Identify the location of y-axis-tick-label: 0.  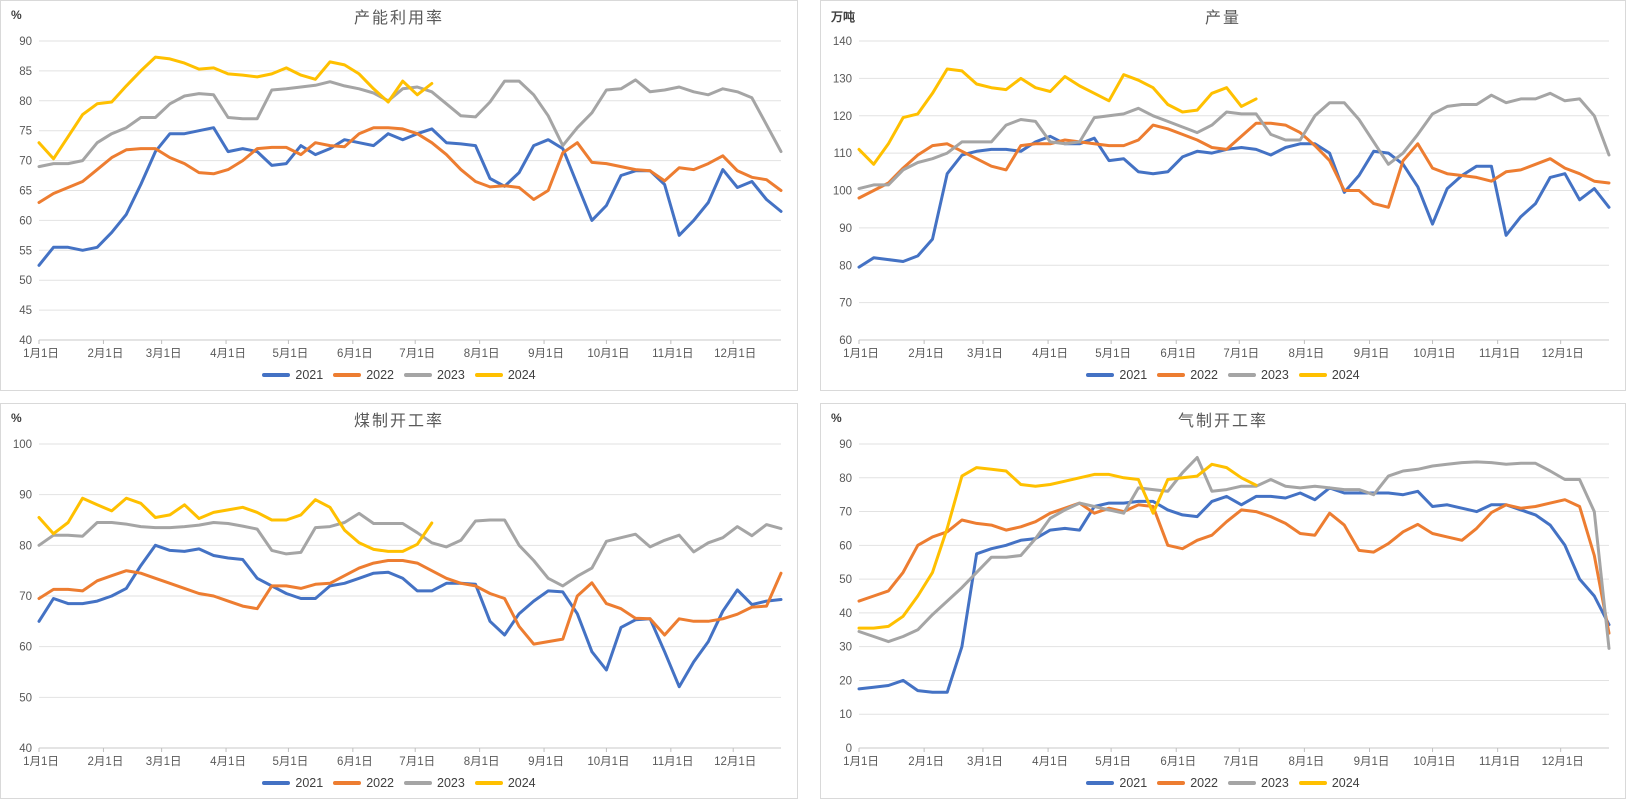
(849, 749).